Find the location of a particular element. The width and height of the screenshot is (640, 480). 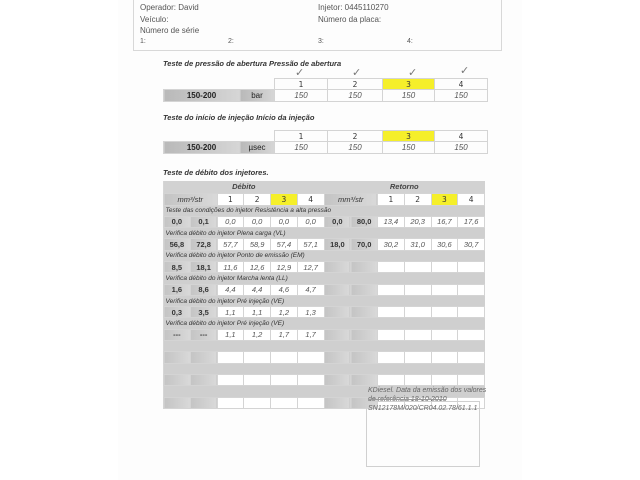

debit-value-cell: 57,4 is located at coordinates (284, 244).